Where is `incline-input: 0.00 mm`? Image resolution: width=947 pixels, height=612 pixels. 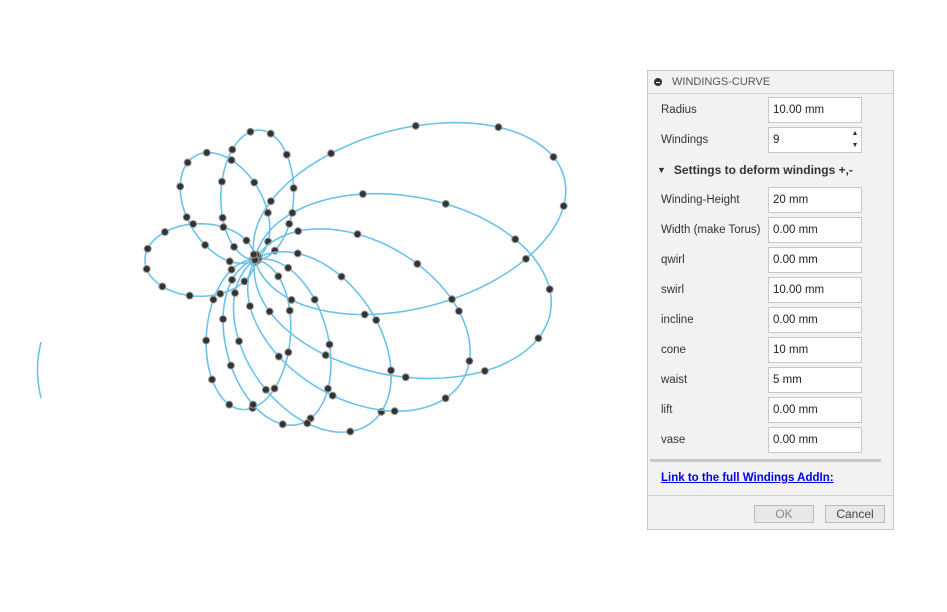
incline-input: 0.00 mm is located at coordinates (815, 320).